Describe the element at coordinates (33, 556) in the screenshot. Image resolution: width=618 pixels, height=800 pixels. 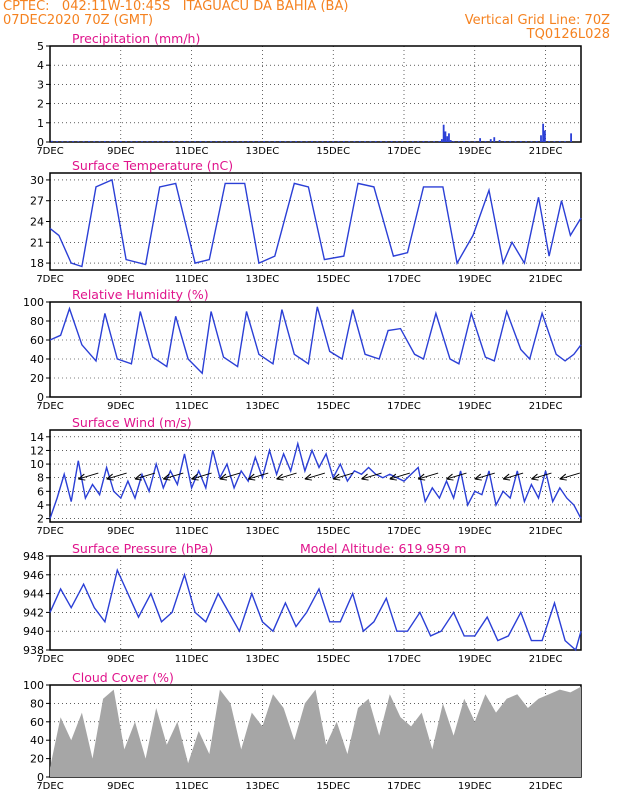
I see `y-tick-label: 948` at that location.